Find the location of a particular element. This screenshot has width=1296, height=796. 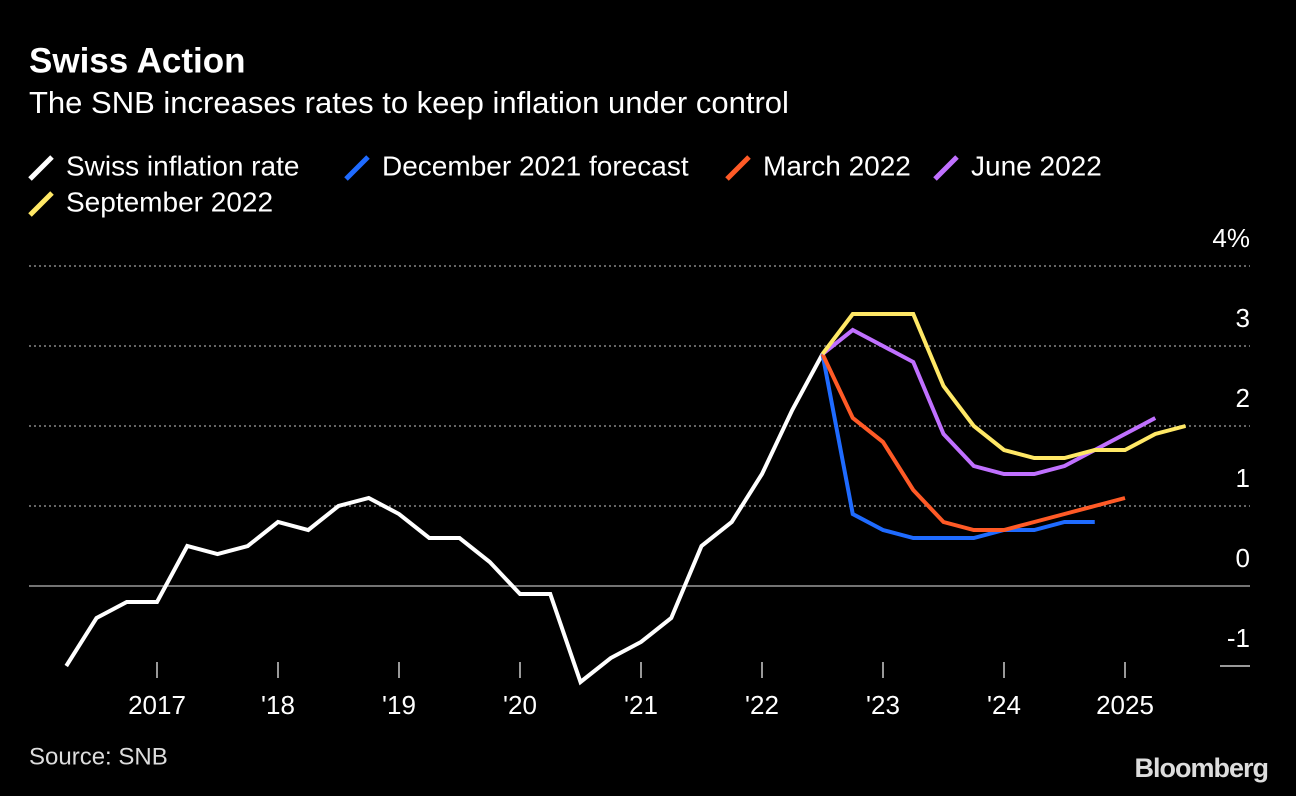

legend-label: June 2022 is located at coordinates (1036, 165).